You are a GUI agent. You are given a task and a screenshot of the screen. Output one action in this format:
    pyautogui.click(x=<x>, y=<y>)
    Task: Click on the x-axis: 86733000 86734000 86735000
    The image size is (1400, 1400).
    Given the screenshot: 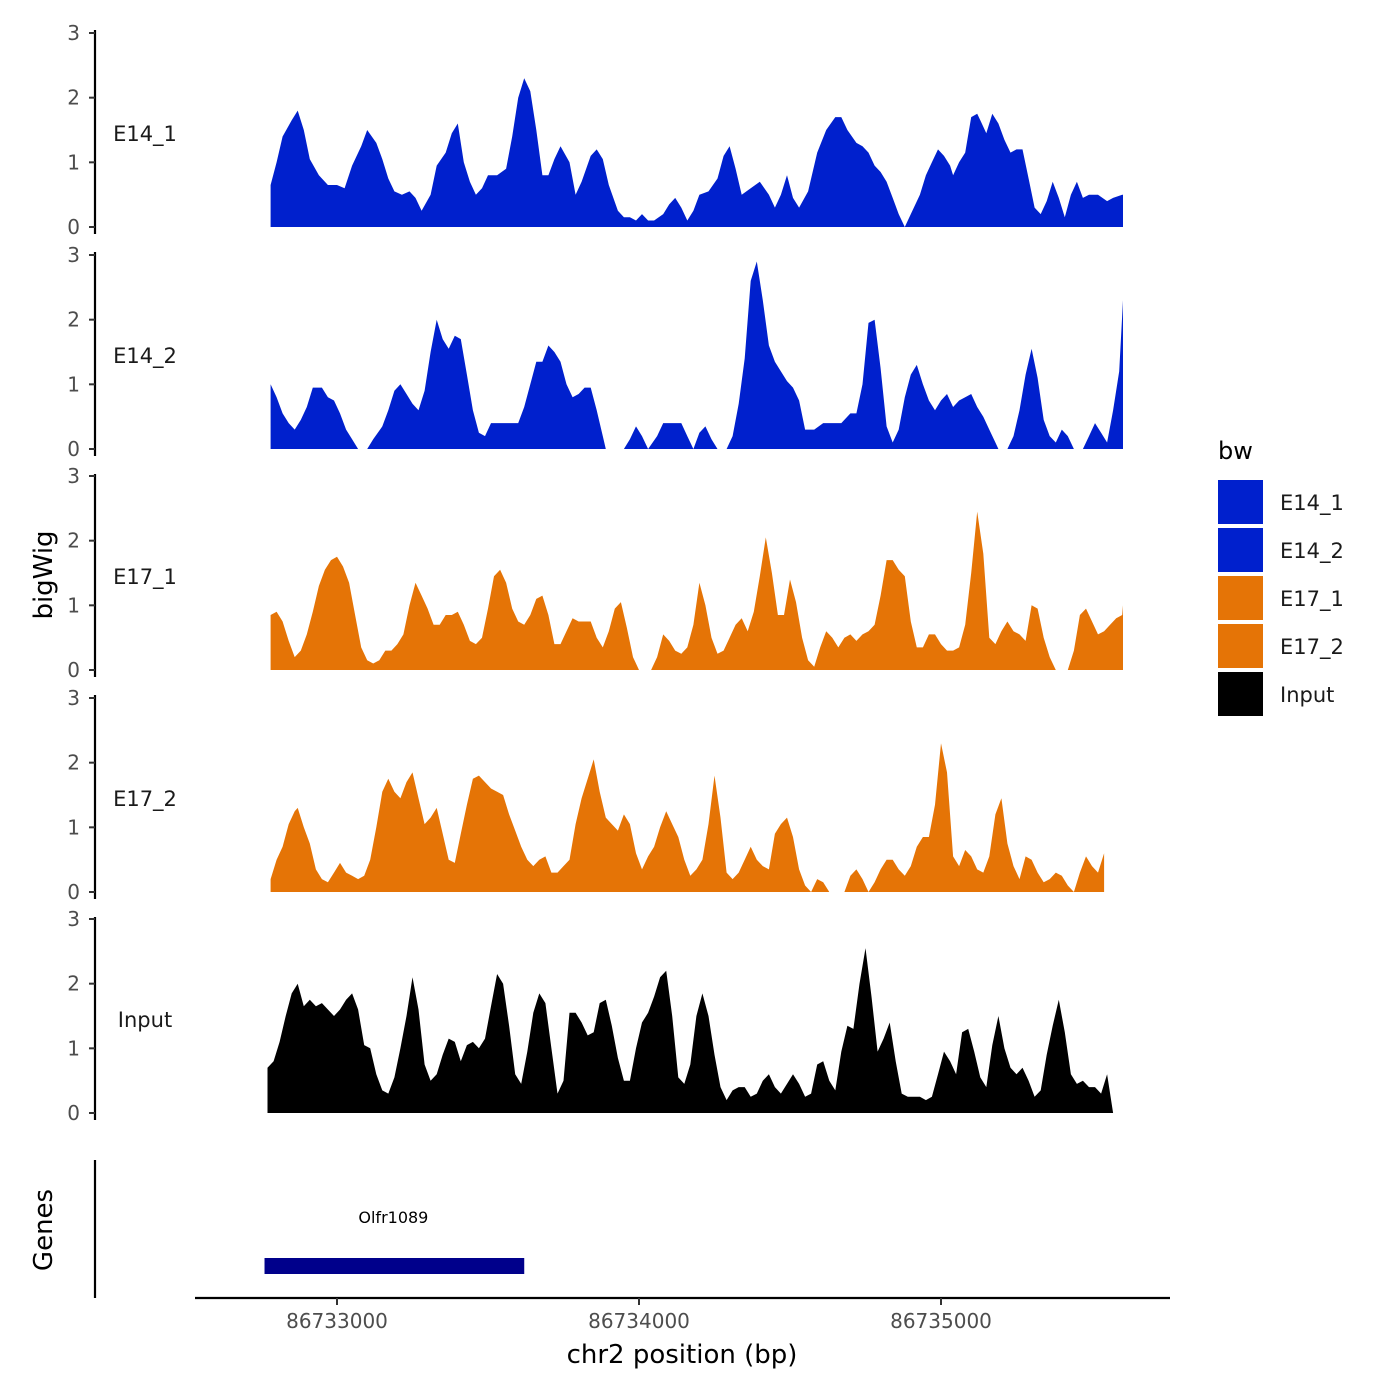 What is the action you would take?
    pyautogui.click(x=682, y=1314)
    